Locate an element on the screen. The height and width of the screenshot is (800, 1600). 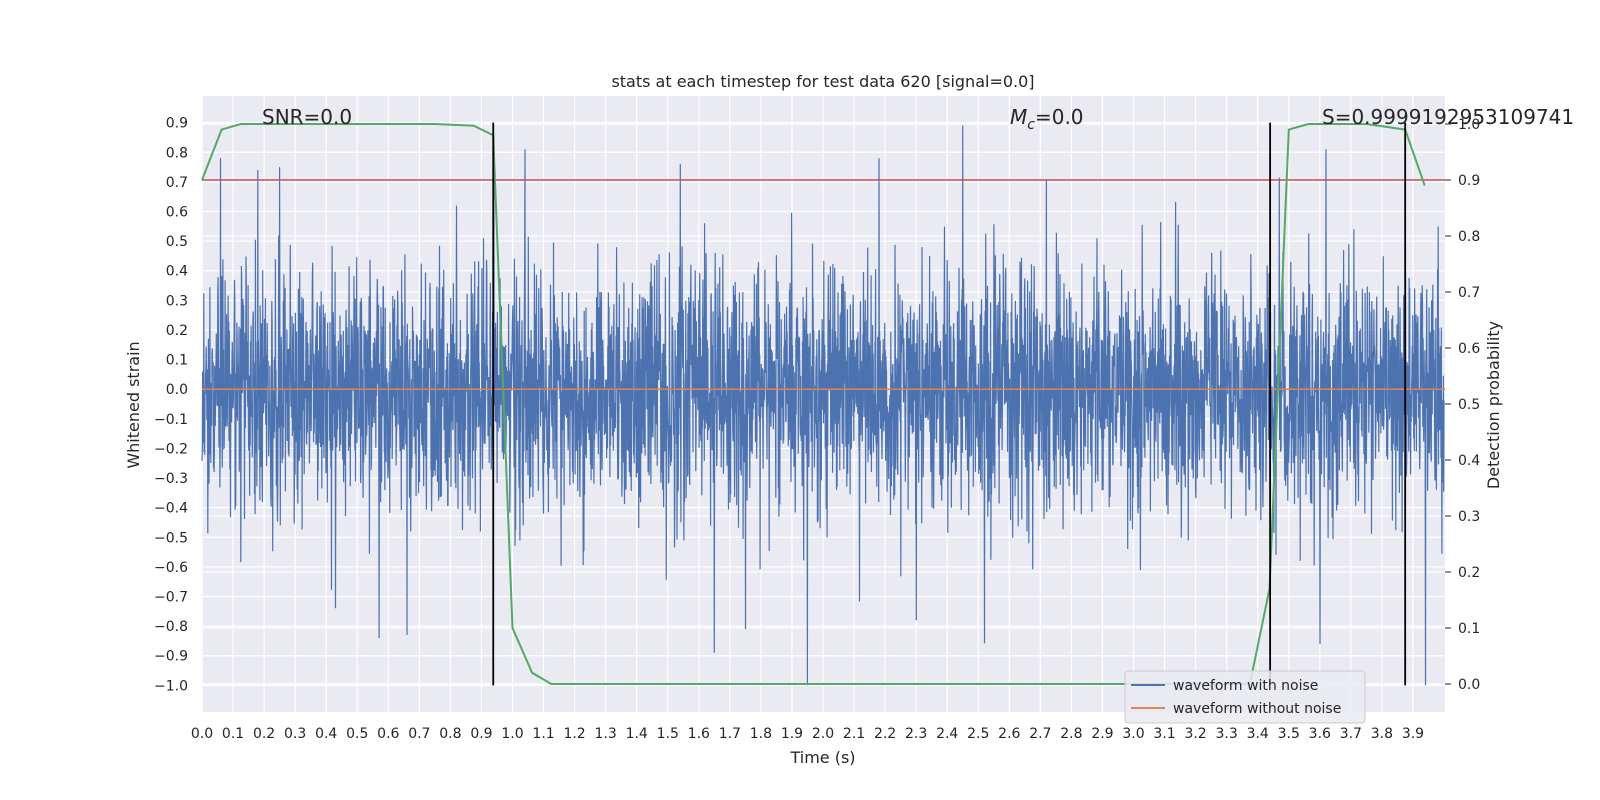
x-tick-label: 3.7 is located at coordinates (1351, 734).